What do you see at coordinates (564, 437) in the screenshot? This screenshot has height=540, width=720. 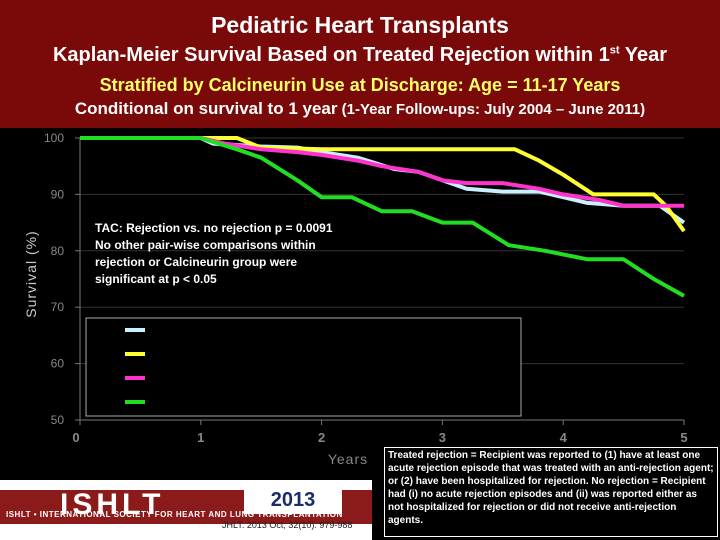 I see `x-tick-label: 4` at bounding box center [564, 437].